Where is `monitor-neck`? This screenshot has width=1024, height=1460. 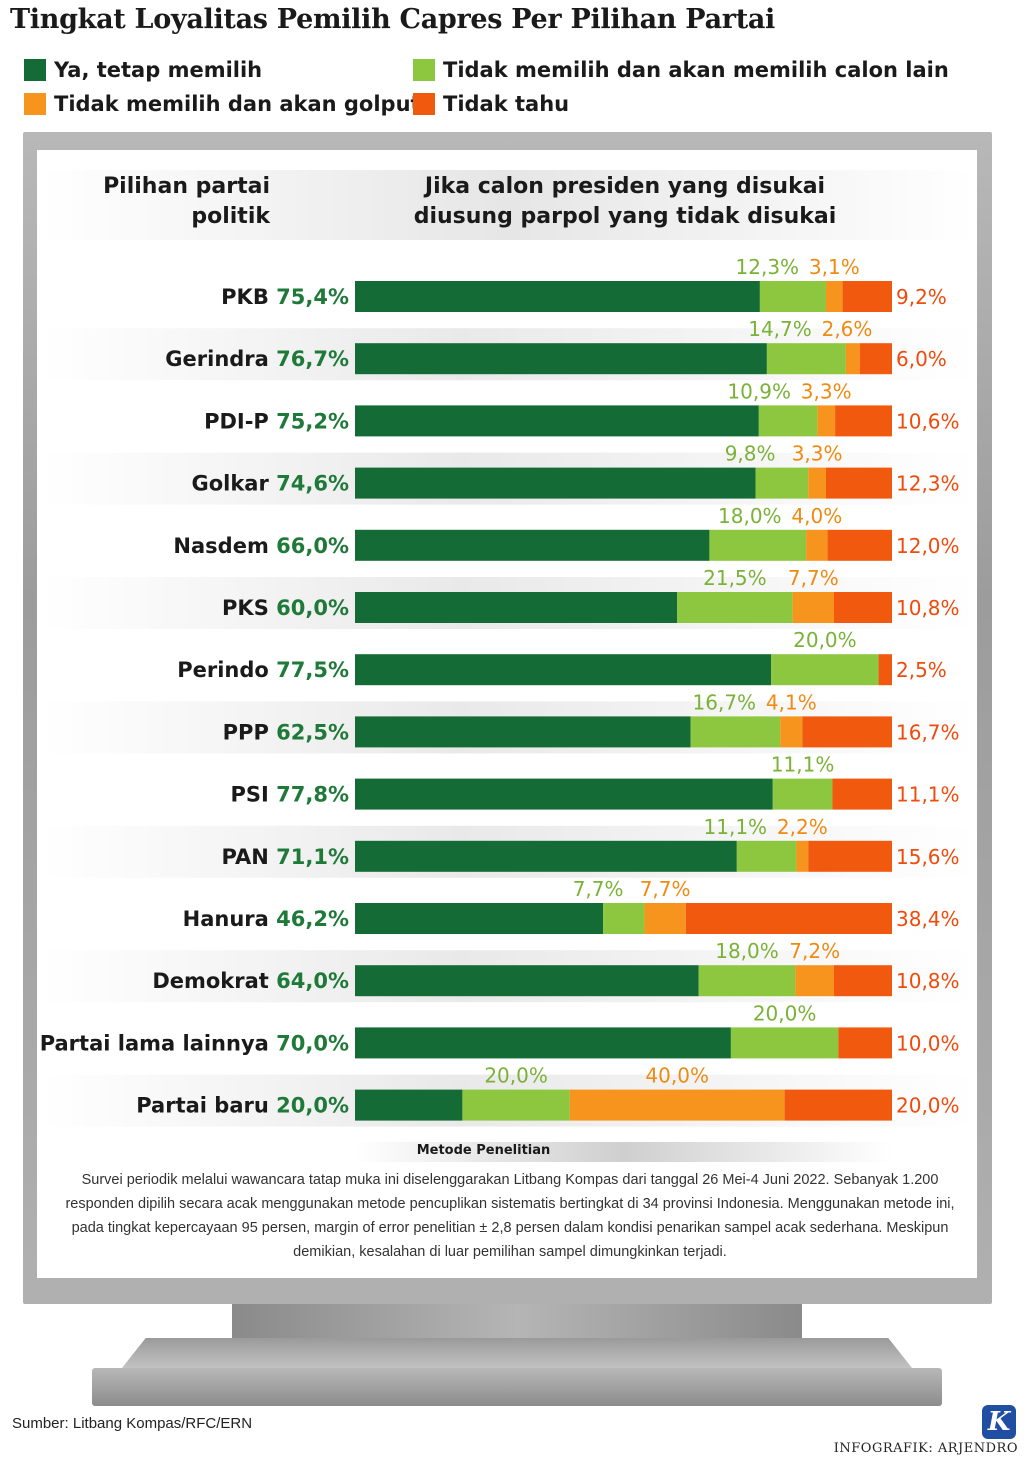
monitor-neck is located at coordinates (517, 1321).